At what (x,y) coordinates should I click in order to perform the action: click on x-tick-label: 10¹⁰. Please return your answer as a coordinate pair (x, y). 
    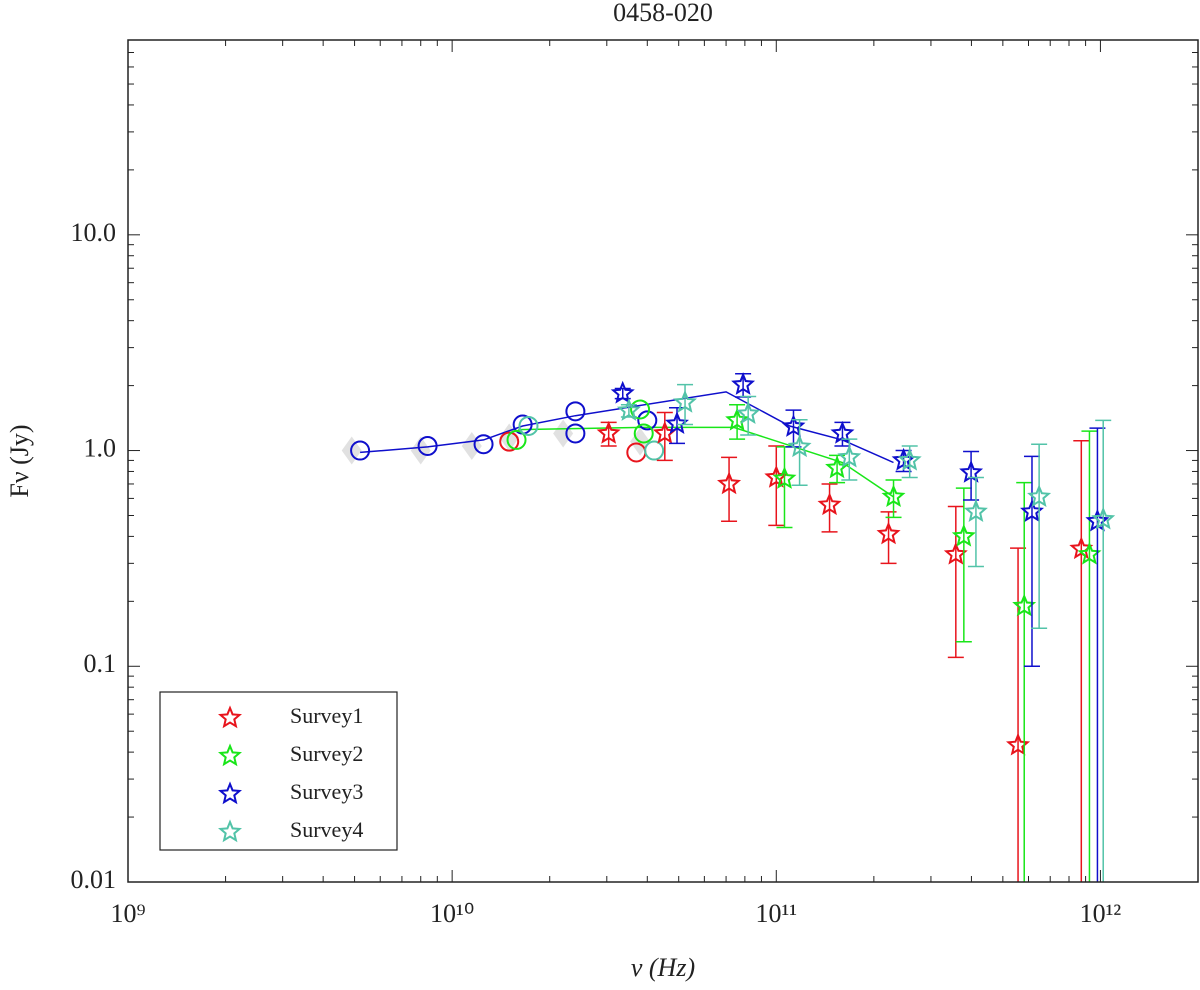
    Looking at the image, I should click on (452, 913).